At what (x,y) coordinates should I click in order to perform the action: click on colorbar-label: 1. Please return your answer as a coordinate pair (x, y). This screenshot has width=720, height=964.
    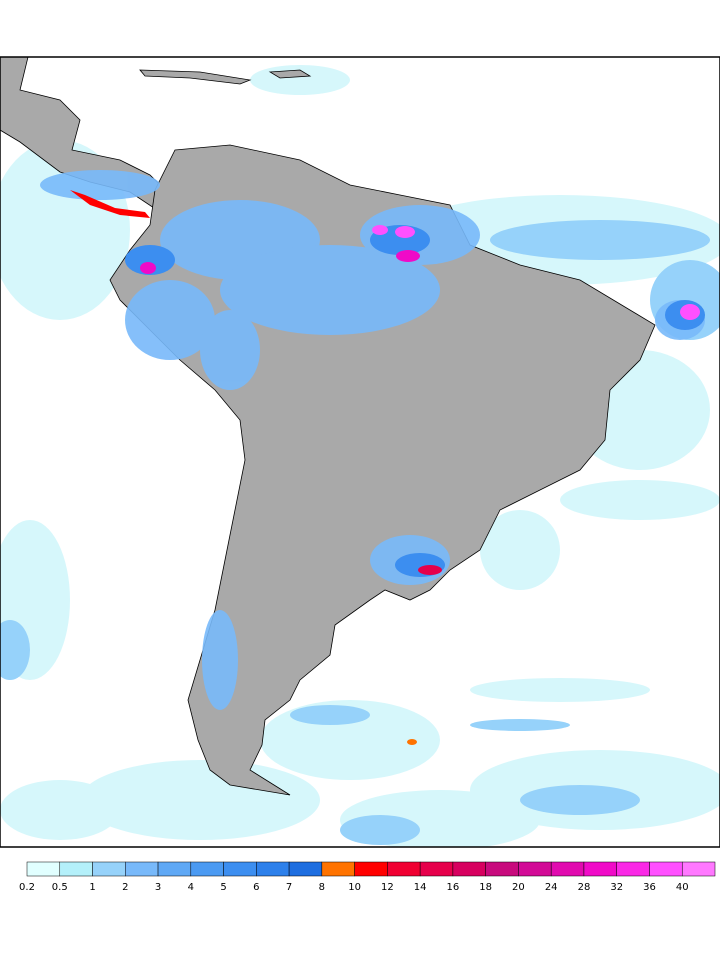
    Looking at the image, I should click on (92, 887).